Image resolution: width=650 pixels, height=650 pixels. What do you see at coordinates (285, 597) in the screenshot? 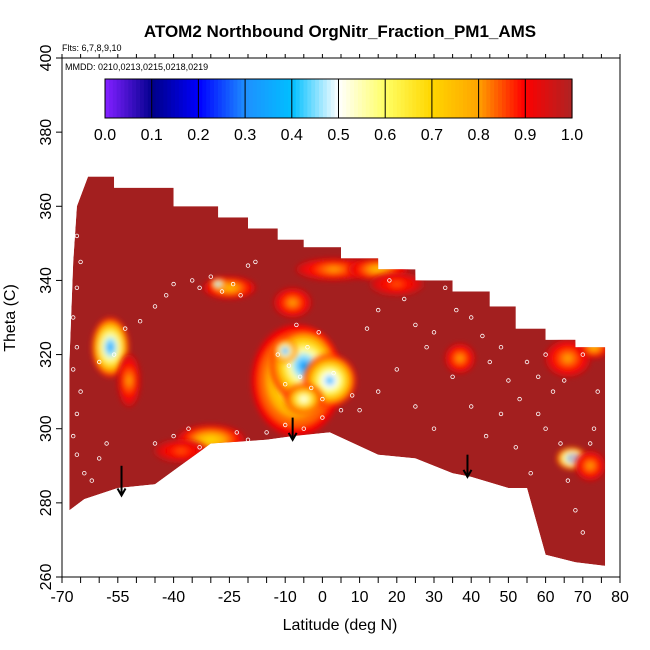
I see `x-tick-label: -10` at bounding box center [285, 597].